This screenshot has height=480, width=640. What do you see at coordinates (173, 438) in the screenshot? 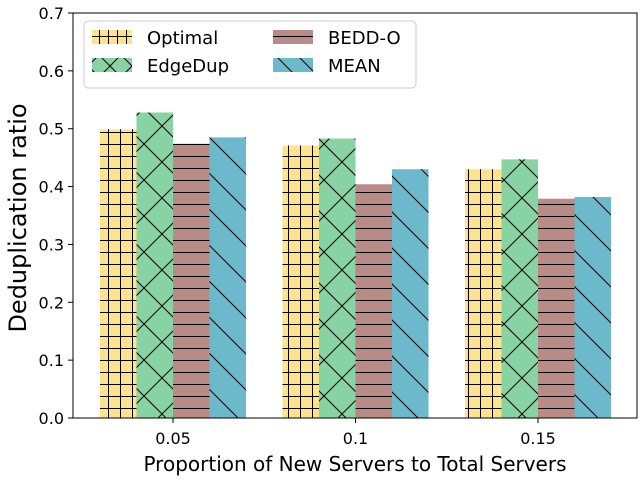
I see `x-tick-label: 0.05` at bounding box center [173, 438].